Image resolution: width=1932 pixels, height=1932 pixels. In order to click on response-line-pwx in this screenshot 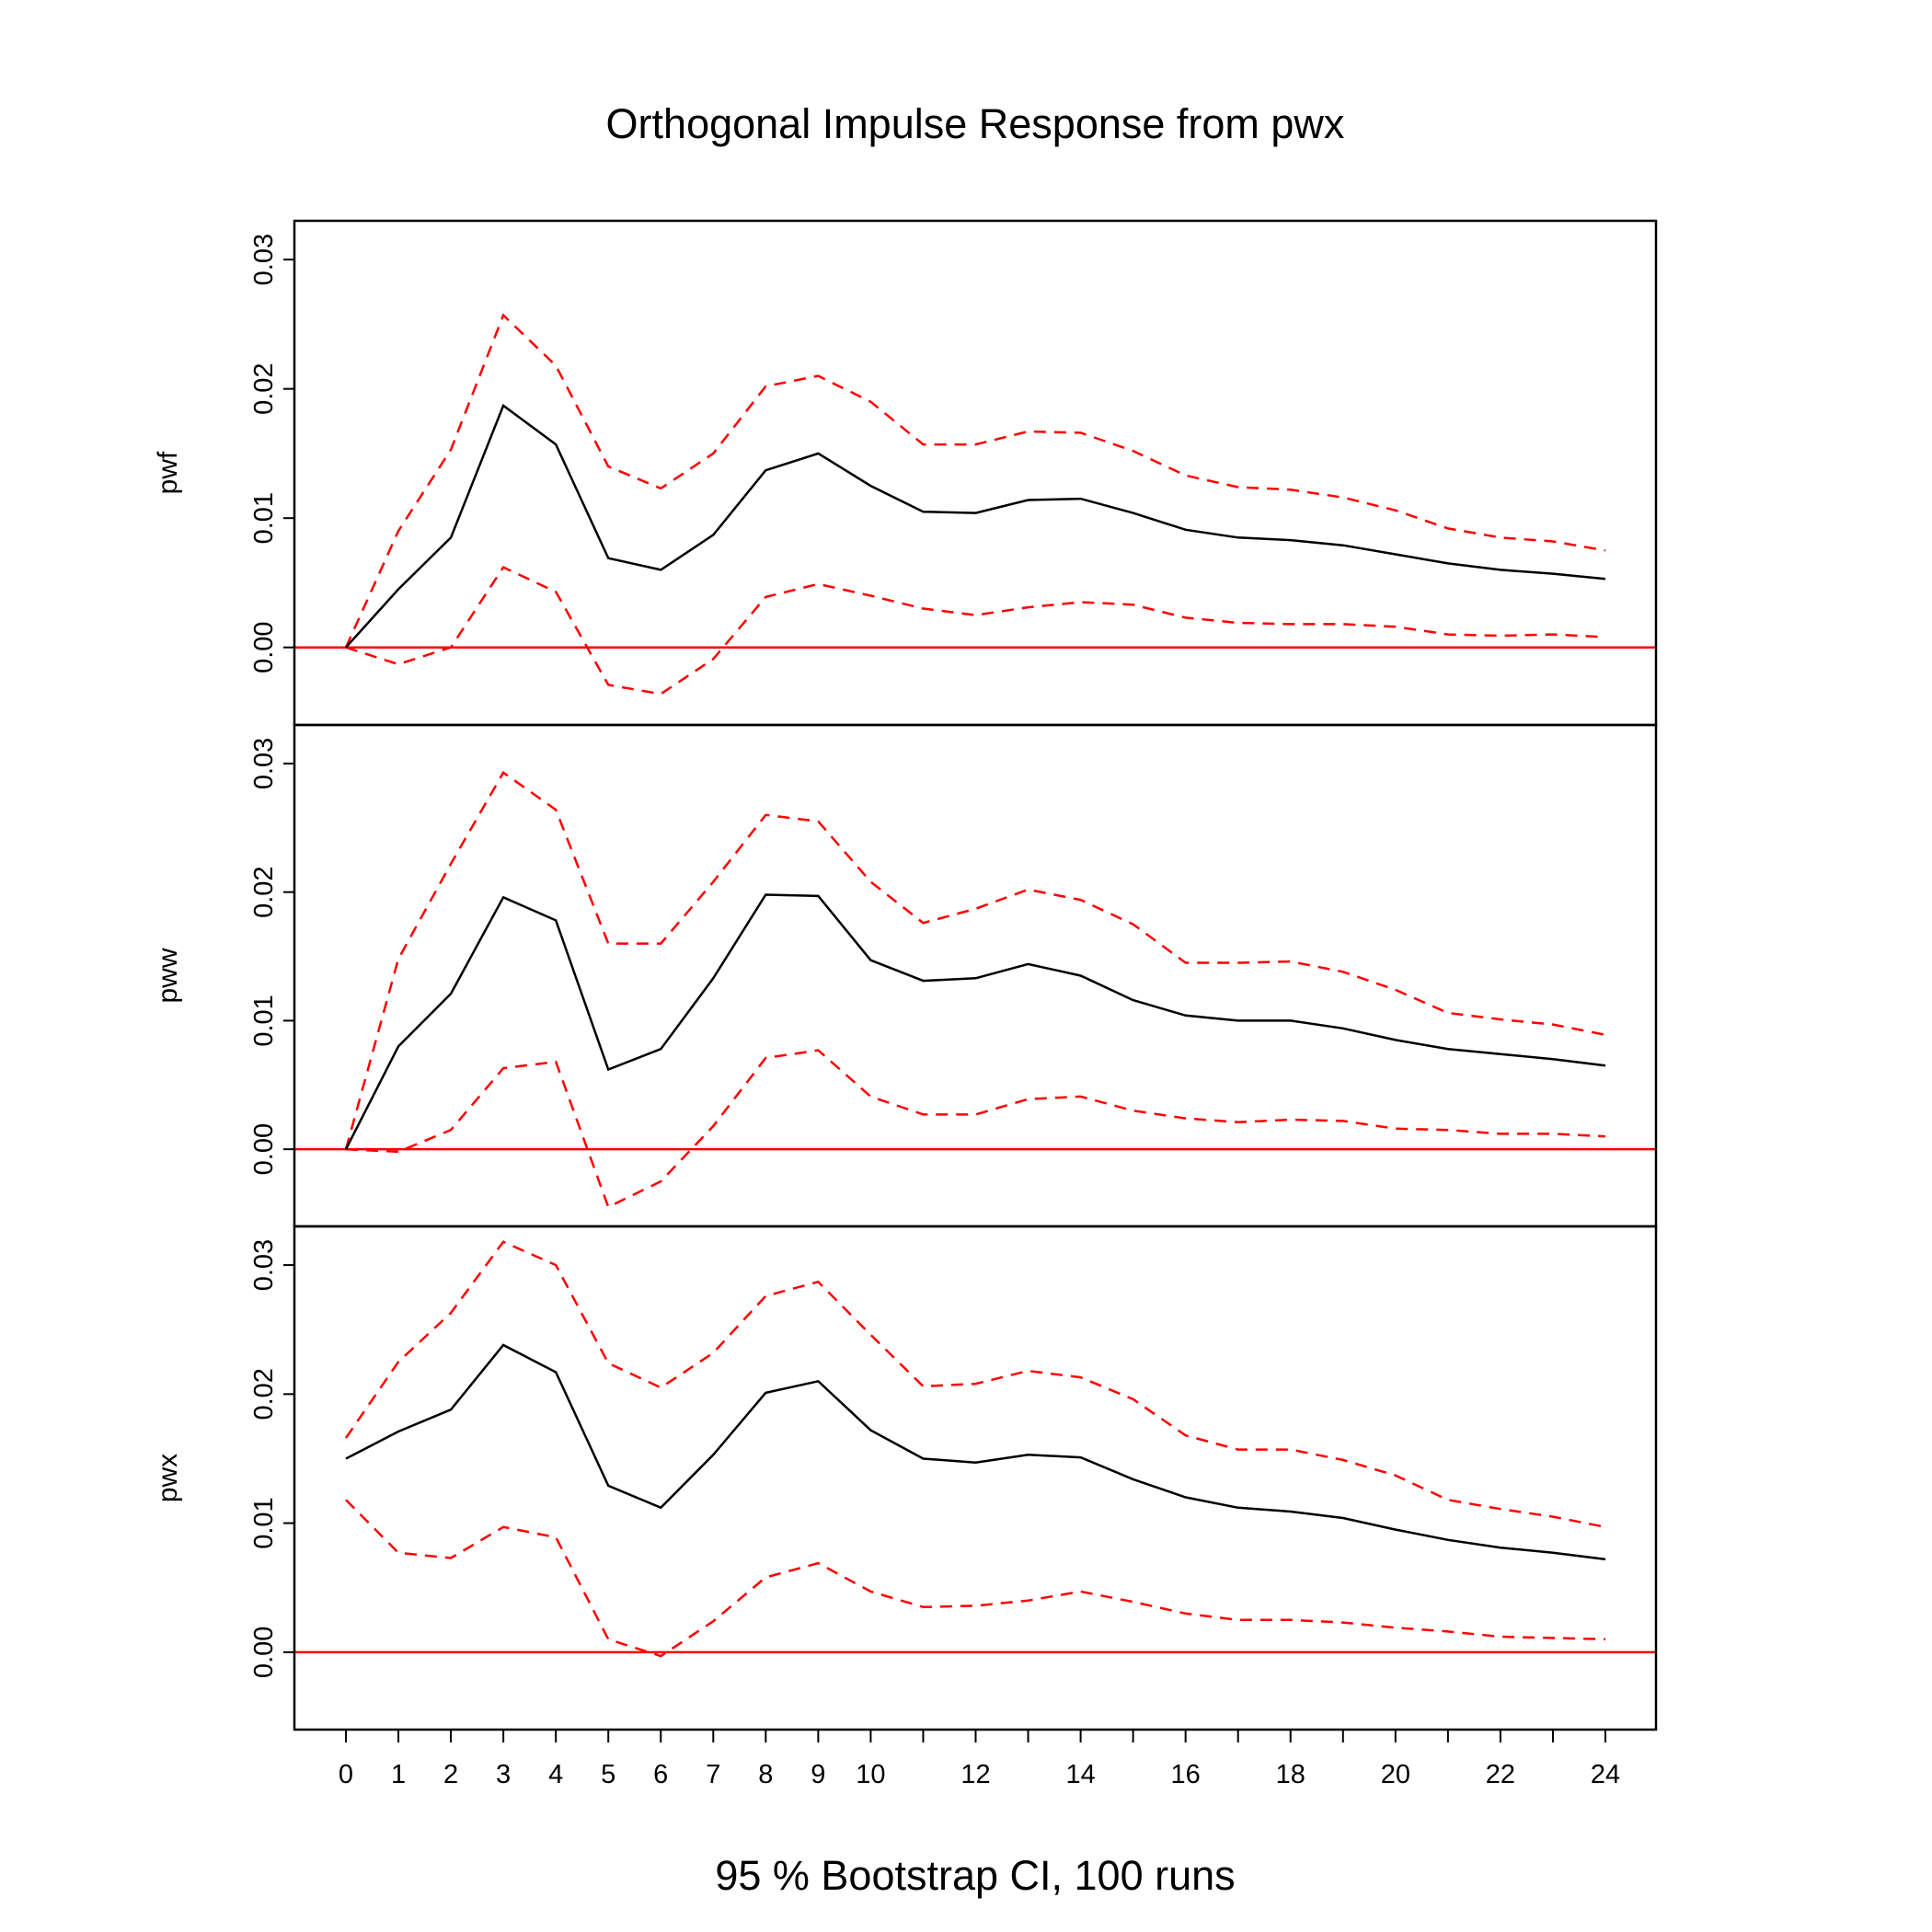, I will do `click(975, 1452)`.